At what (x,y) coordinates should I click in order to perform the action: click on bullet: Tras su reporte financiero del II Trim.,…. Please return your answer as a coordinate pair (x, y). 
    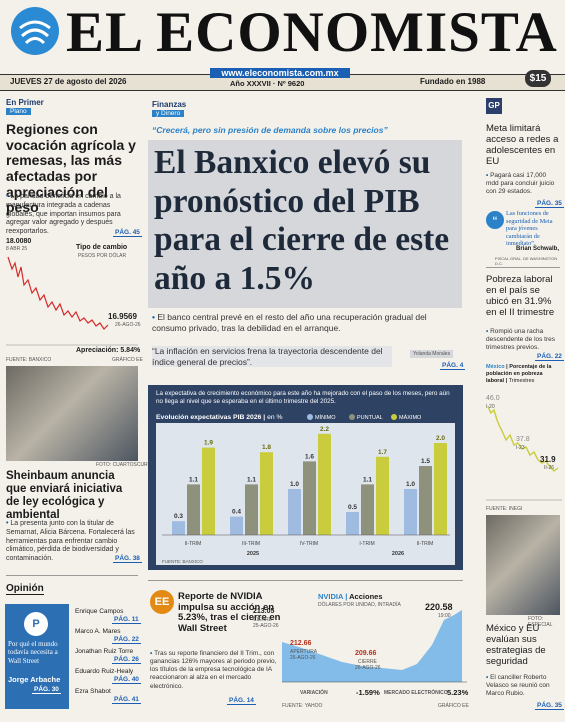
    Looking at the image, I should click on (214, 670).